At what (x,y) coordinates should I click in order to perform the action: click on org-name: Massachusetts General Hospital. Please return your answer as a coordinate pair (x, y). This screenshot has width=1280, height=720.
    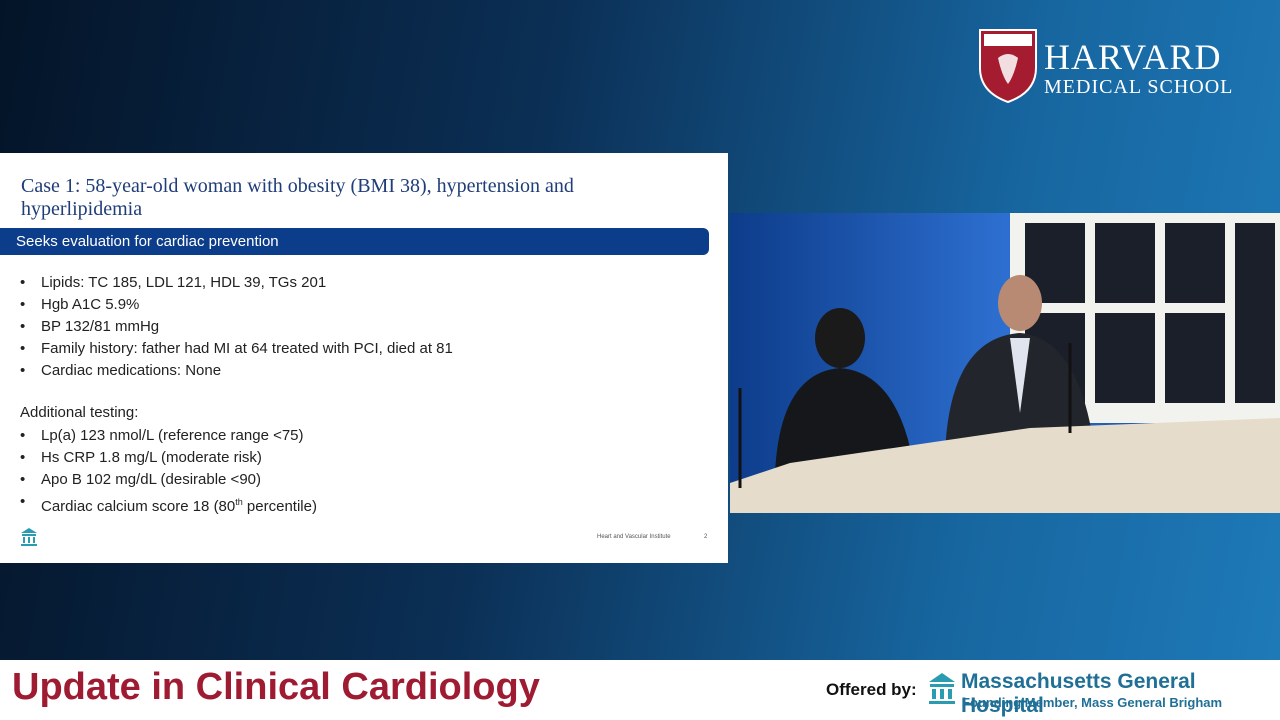
    Looking at the image, I should click on (1078, 693).